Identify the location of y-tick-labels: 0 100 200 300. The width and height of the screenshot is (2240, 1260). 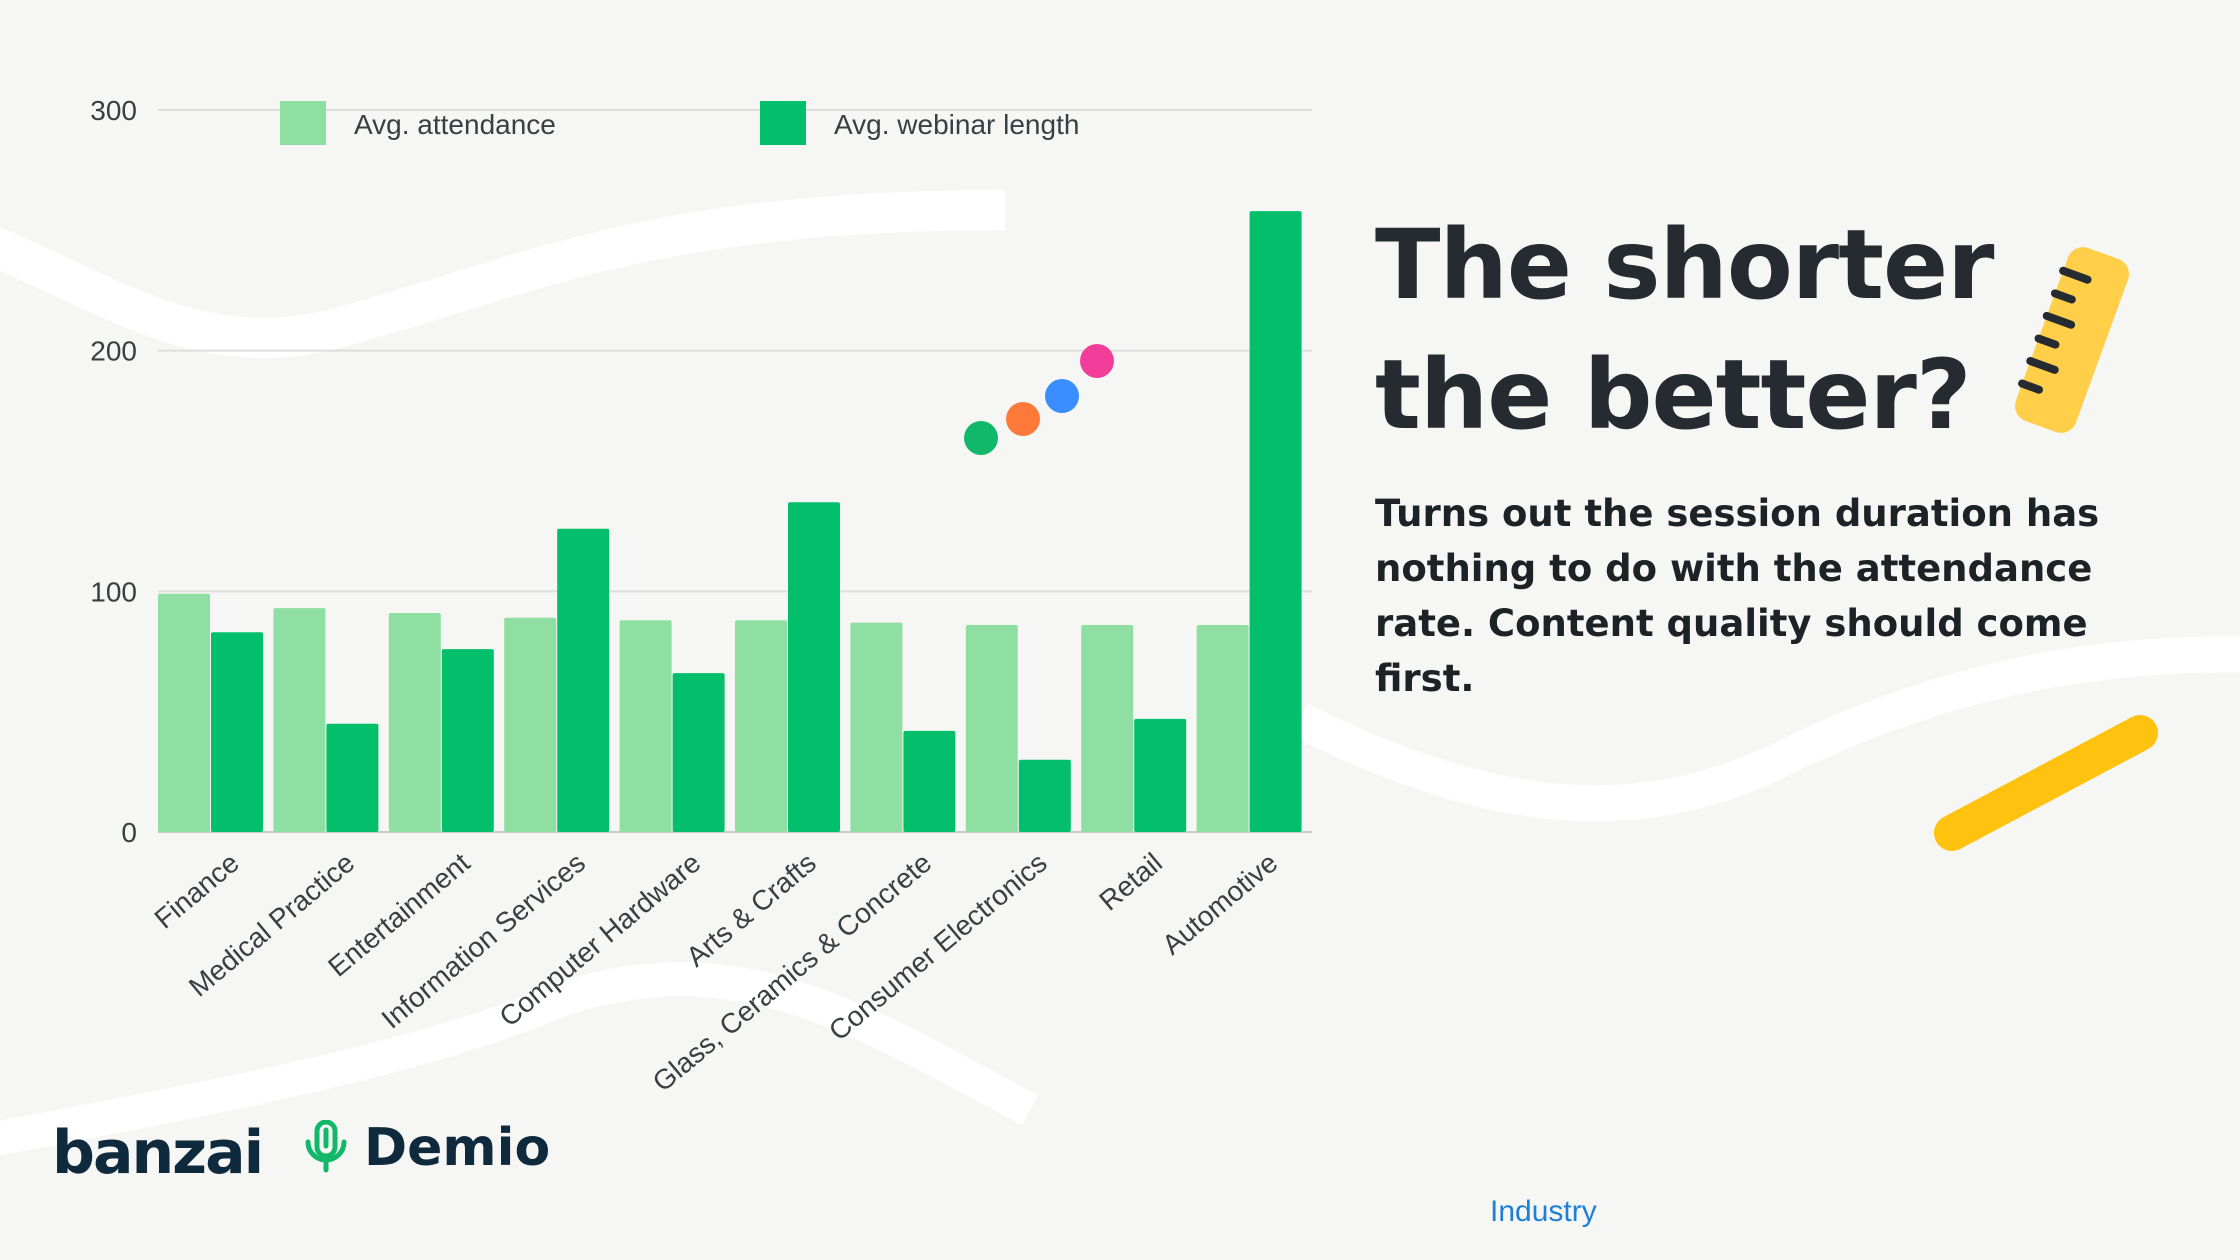
(113, 471).